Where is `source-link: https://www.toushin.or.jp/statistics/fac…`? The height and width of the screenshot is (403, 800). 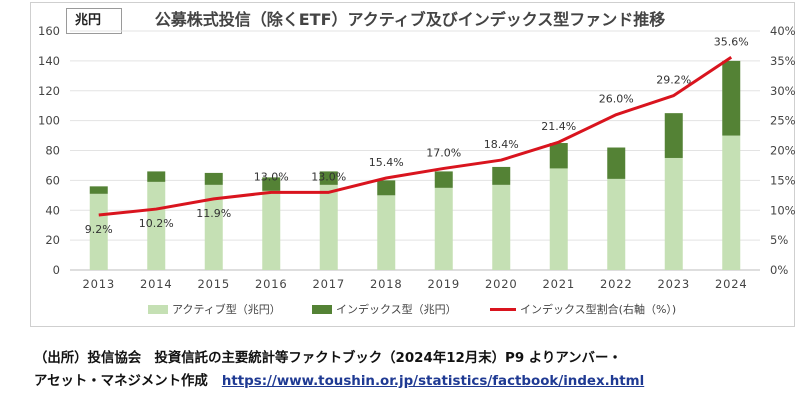
source-link: https://www.toushin.or.jp/statistics/fac… is located at coordinates (433, 381).